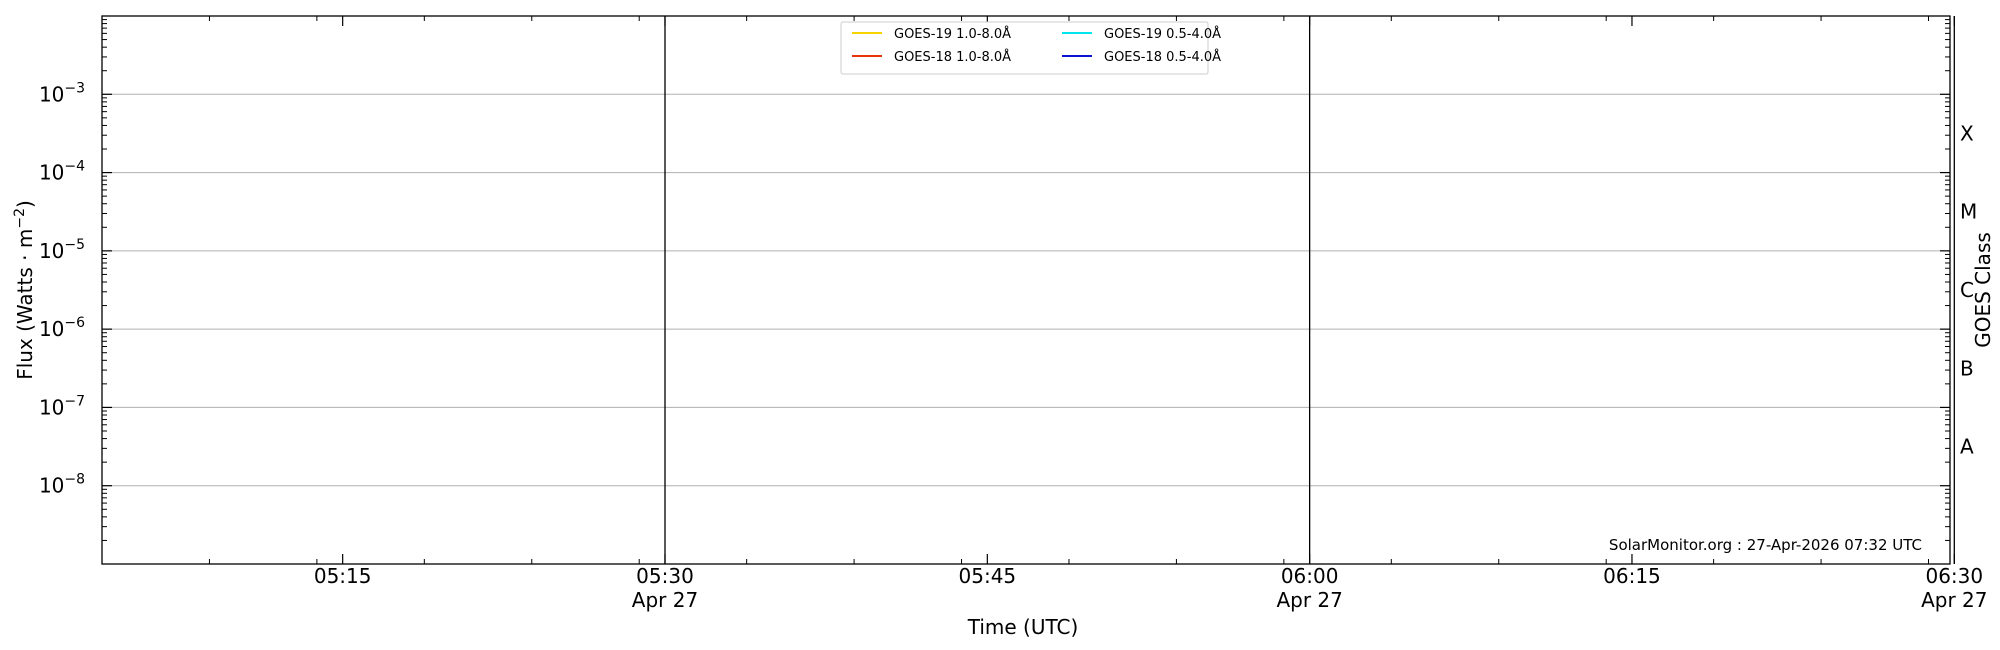 This screenshot has height=650, width=2000. What do you see at coordinates (1023, 627) in the screenshot?
I see `x-axis-title: Time (UTC)` at bounding box center [1023, 627].